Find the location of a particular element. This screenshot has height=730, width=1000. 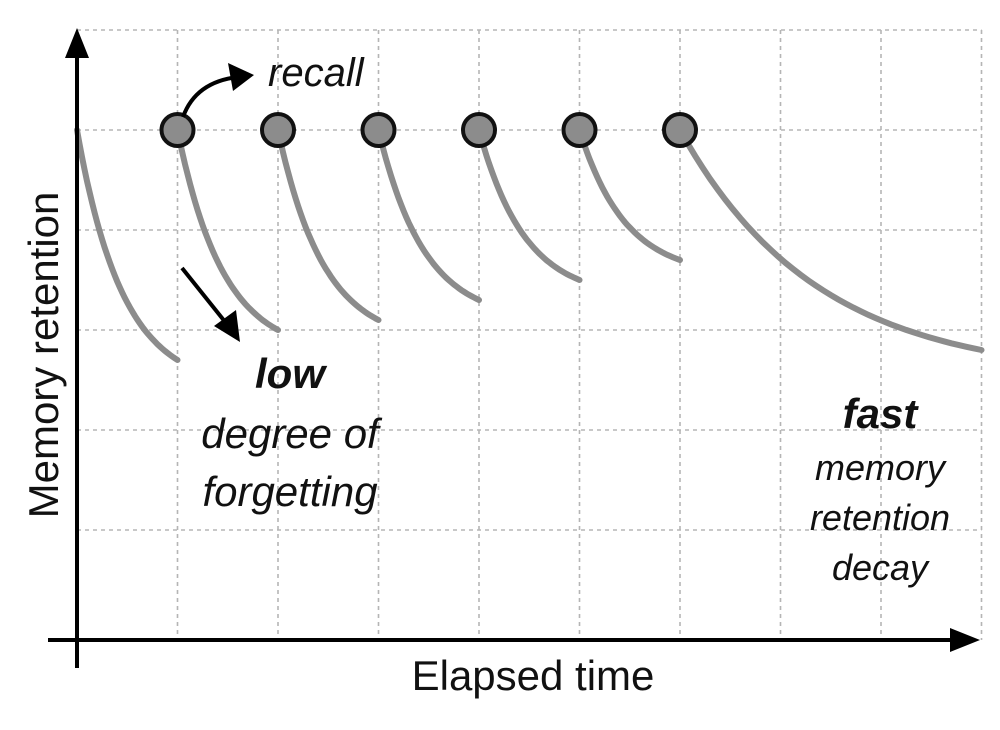

x-axis-title: Elapsed time is located at coordinates (533, 675).